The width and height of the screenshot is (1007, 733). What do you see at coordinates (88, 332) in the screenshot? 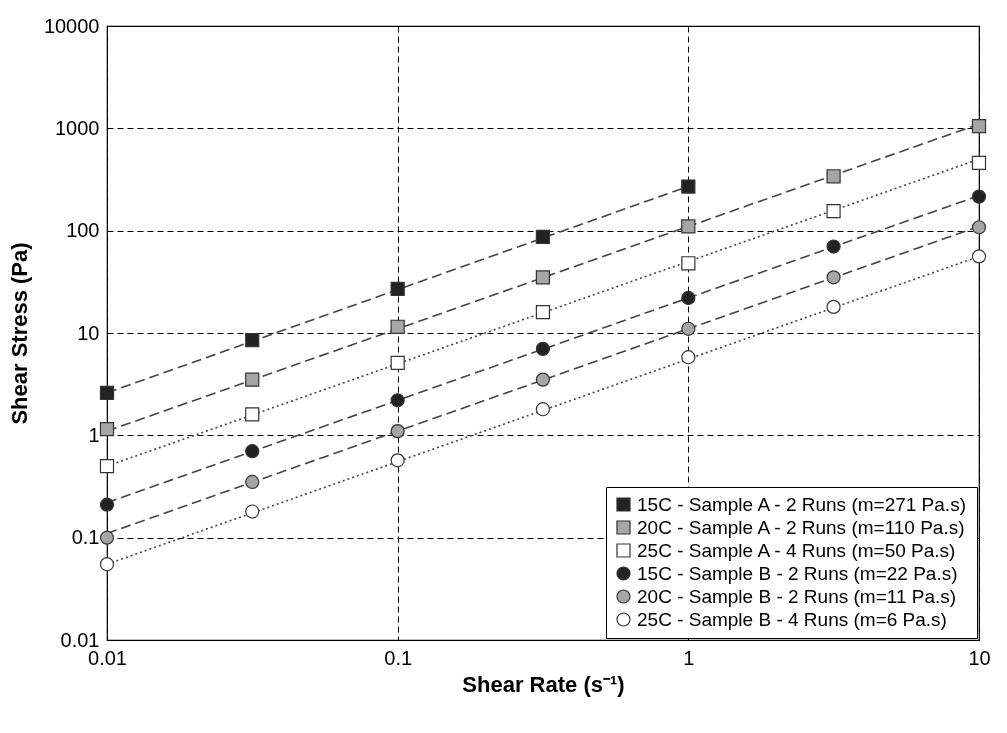
I see `y-tick-label: 10` at bounding box center [88, 332].